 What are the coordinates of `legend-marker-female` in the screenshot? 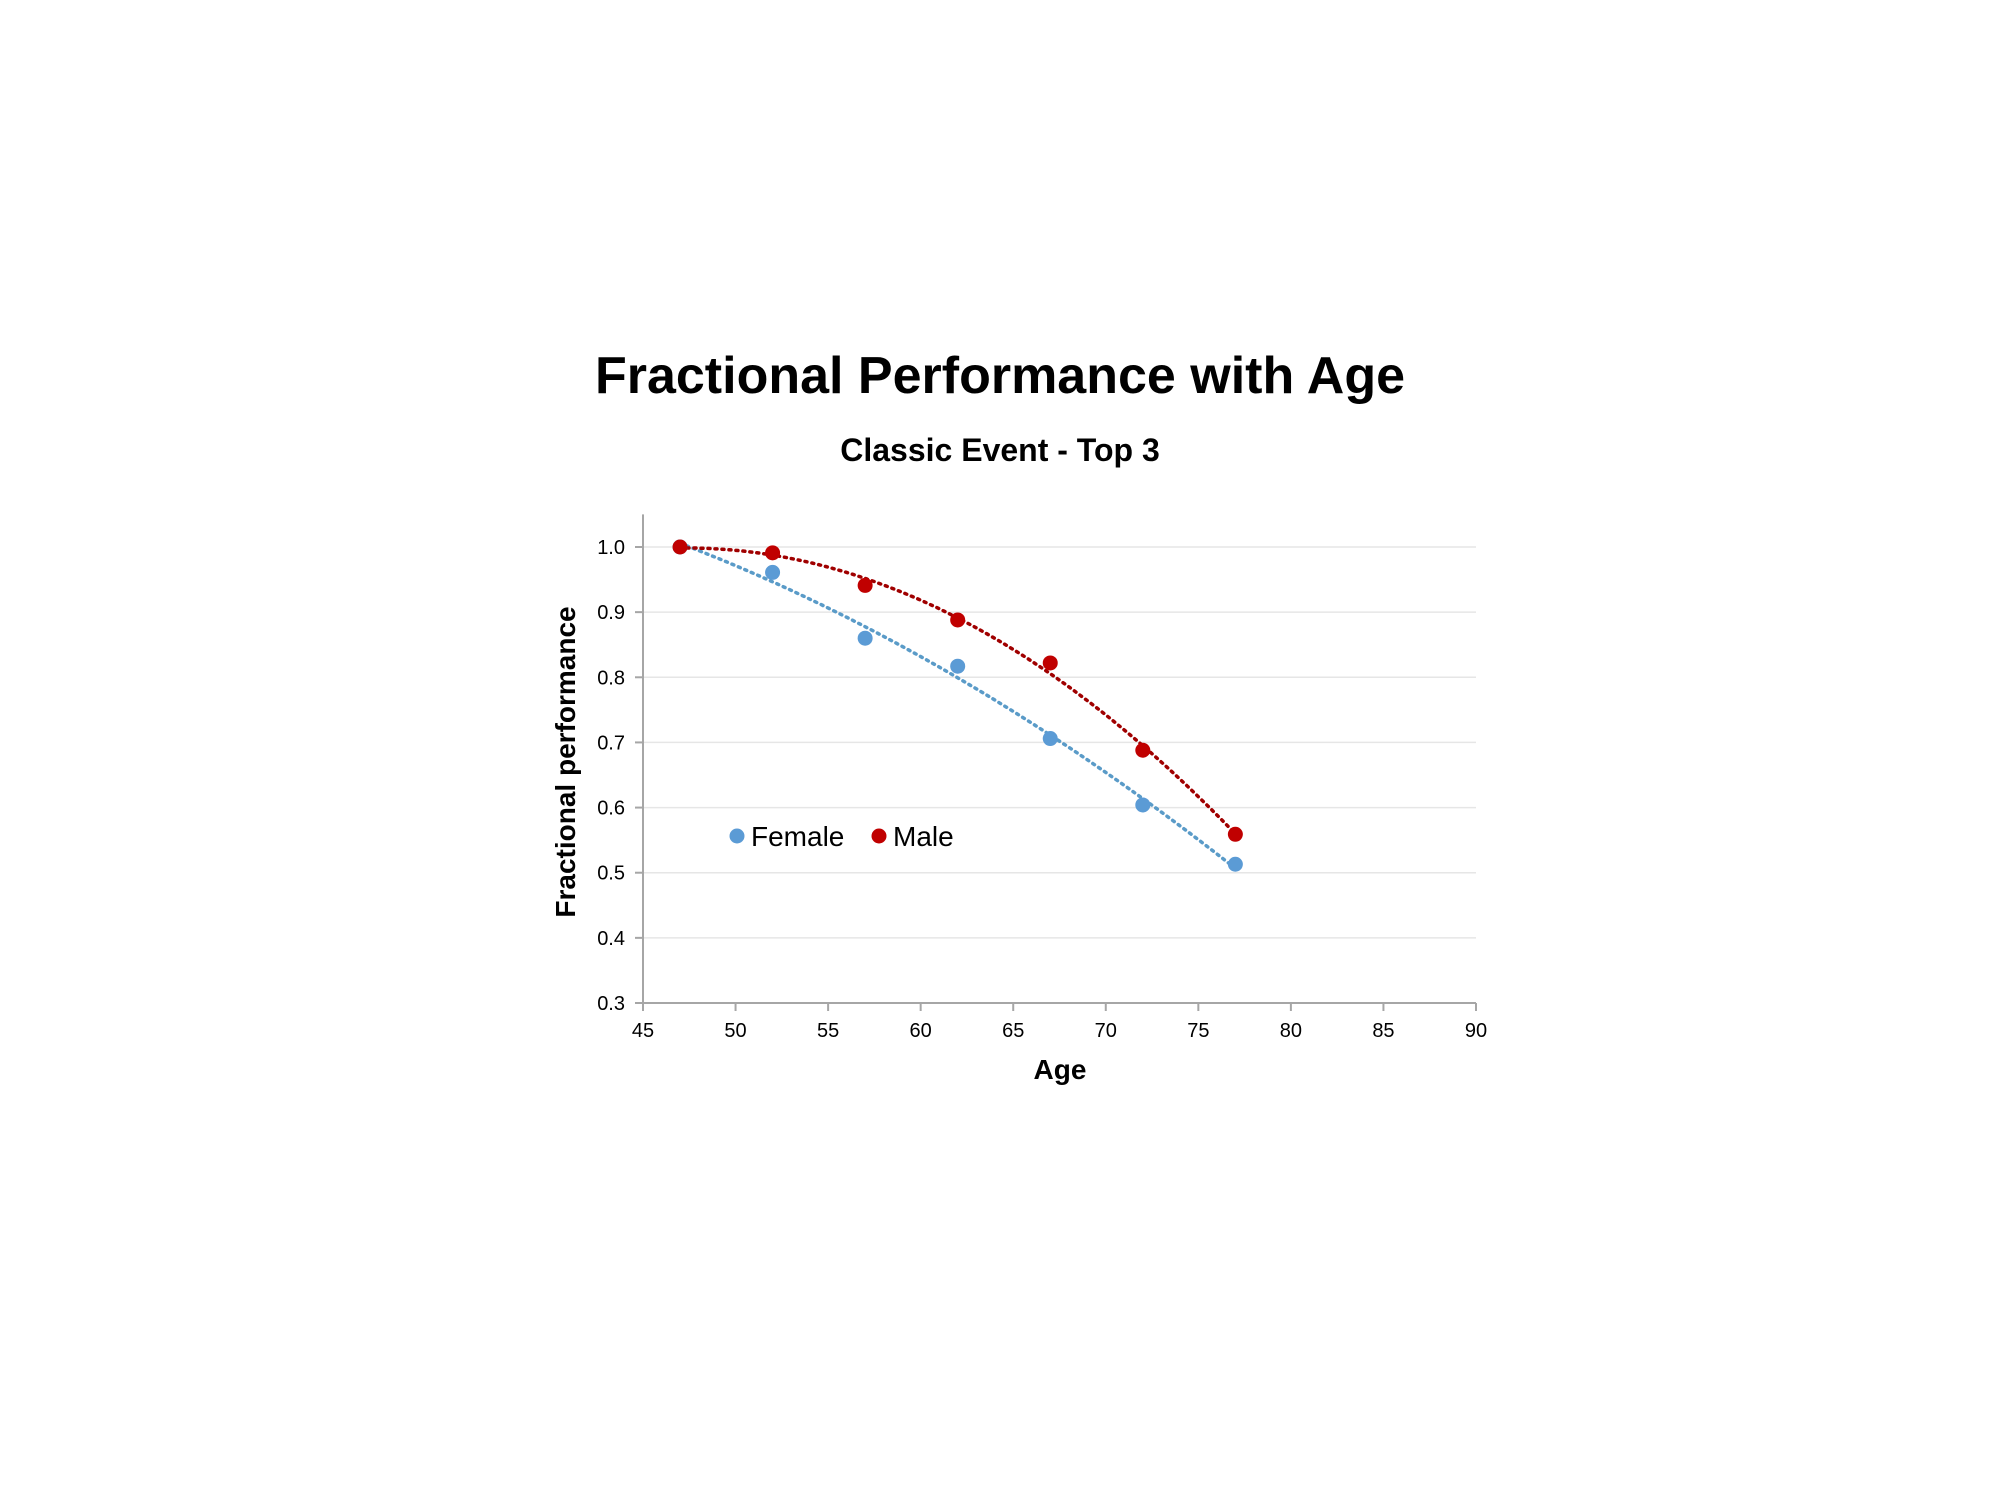 It's located at (737, 836).